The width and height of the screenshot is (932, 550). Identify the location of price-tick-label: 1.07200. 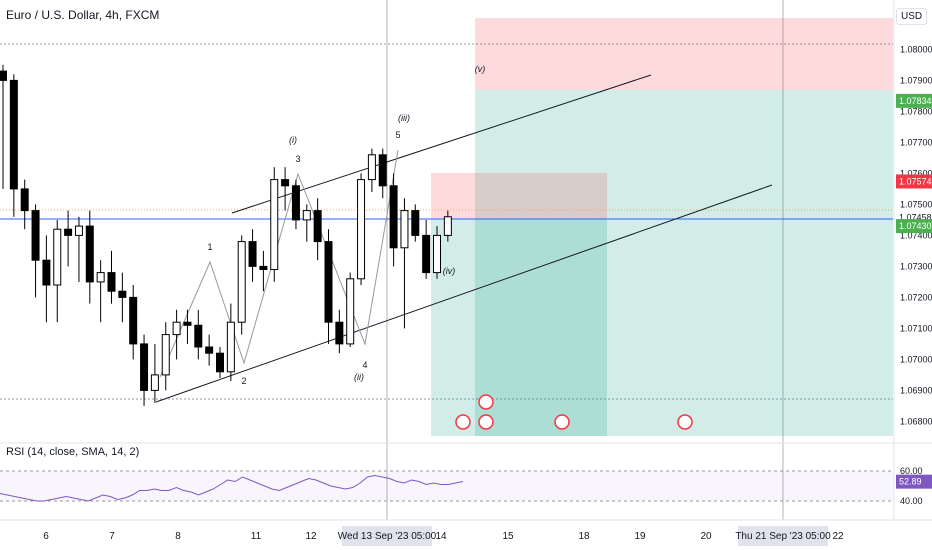
(916, 297).